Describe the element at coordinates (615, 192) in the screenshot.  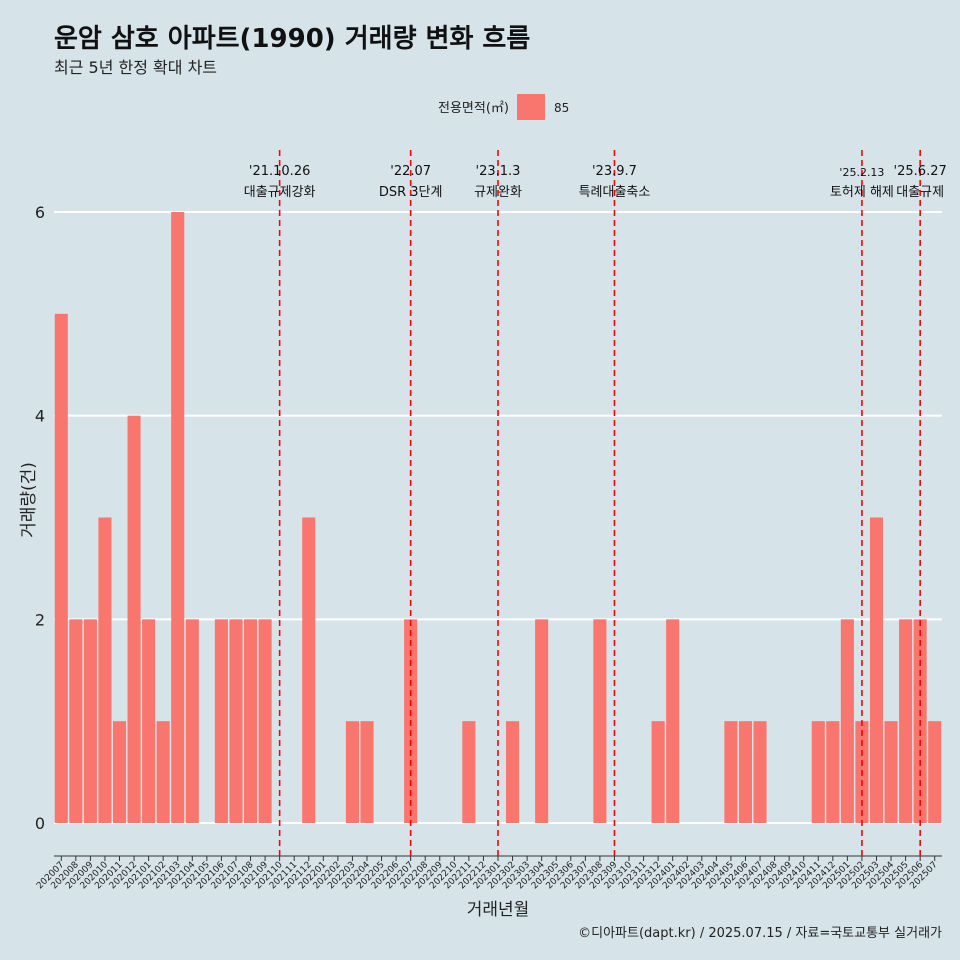
I see `event-label: 특례대출축소` at that location.